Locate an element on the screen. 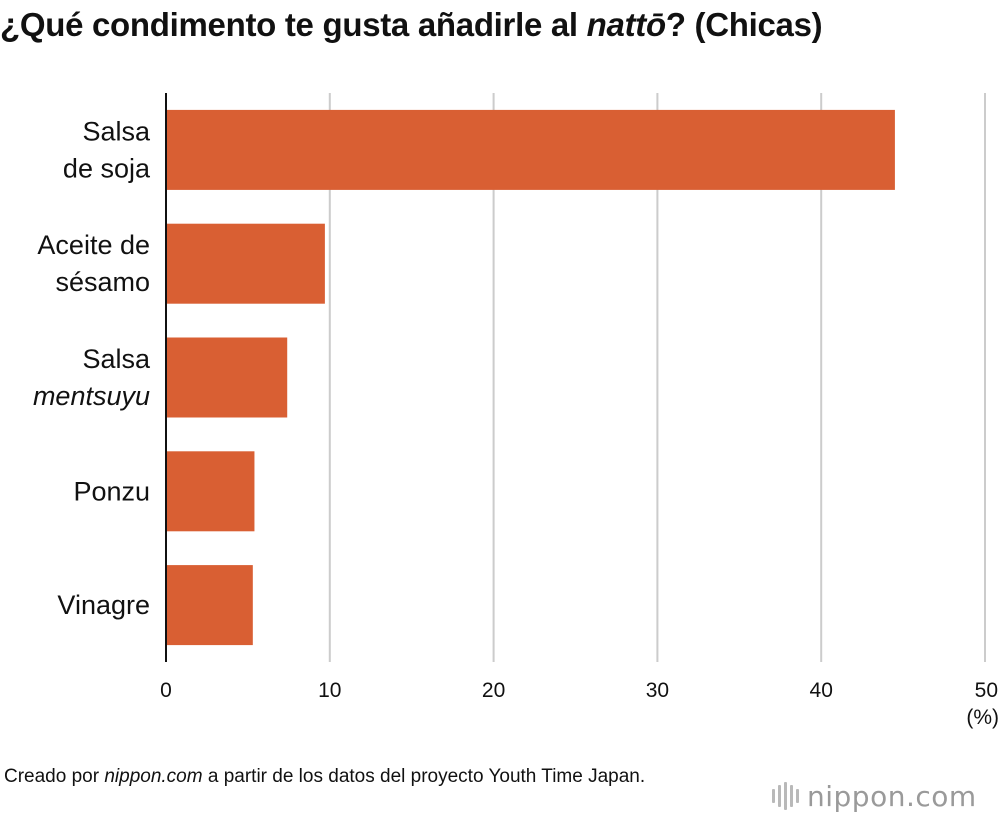 The image size is (1000, 820). category-label: Ponzu is located at coordinates (111, 491).